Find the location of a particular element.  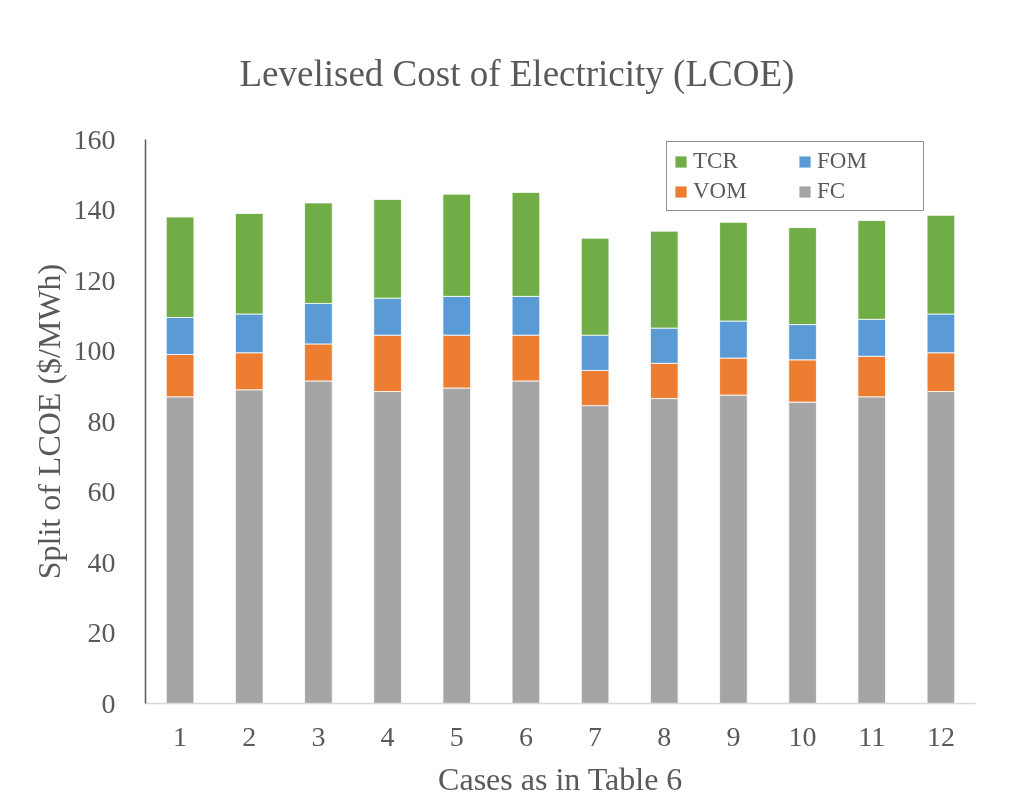

y-tick-label: 60 is located at coordinates (101, 491).